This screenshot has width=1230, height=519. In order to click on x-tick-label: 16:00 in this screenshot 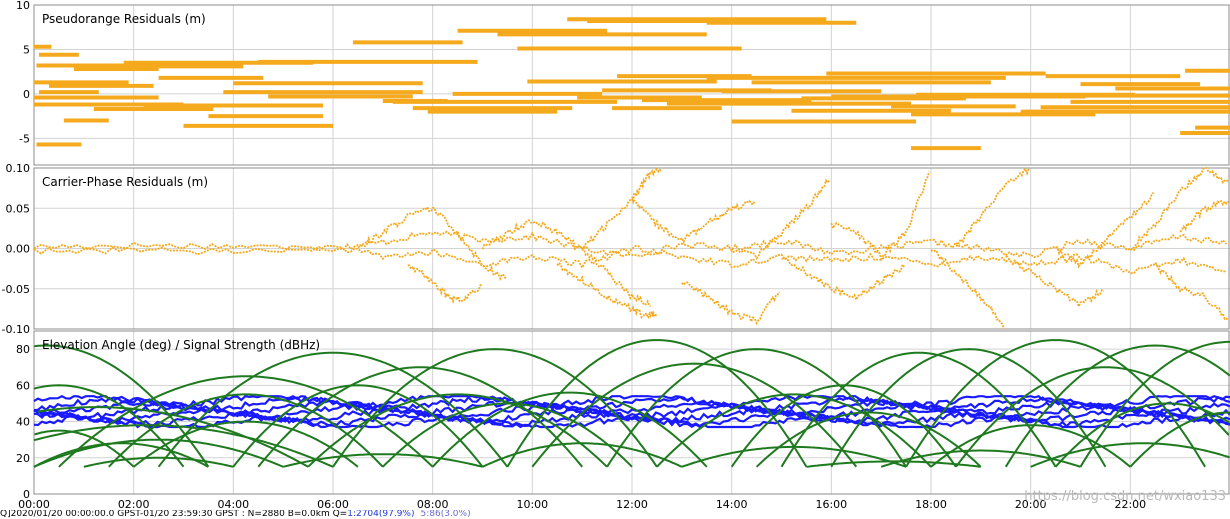, I will do `click(831, 504)`.